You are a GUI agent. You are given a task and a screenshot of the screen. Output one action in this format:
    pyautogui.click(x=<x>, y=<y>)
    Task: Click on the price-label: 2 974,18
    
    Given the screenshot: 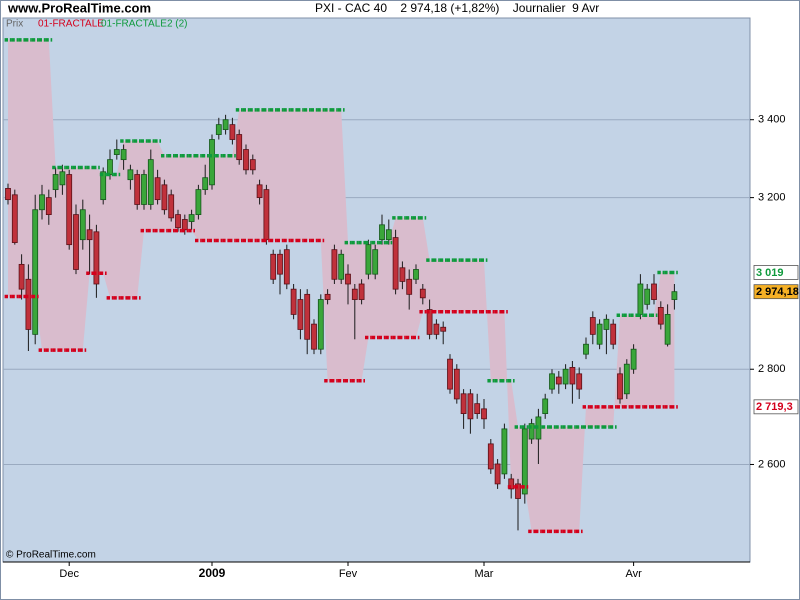 What is the action you would take?
    pyautogui.click(x=777, y=292)
    